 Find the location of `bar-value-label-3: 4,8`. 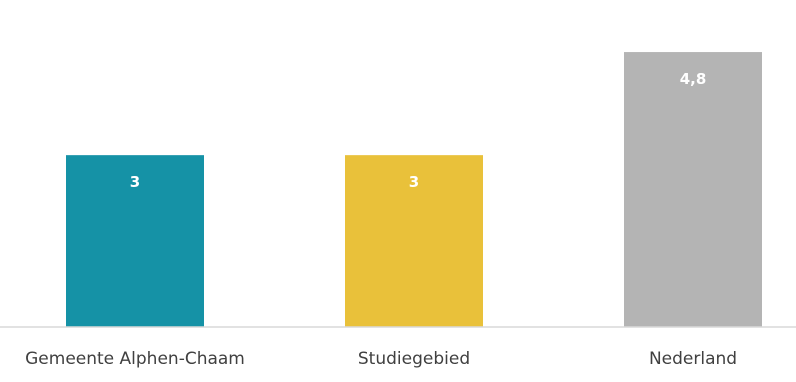

bar-value-label-3: 4,8 is located at coordinates (693, 79).